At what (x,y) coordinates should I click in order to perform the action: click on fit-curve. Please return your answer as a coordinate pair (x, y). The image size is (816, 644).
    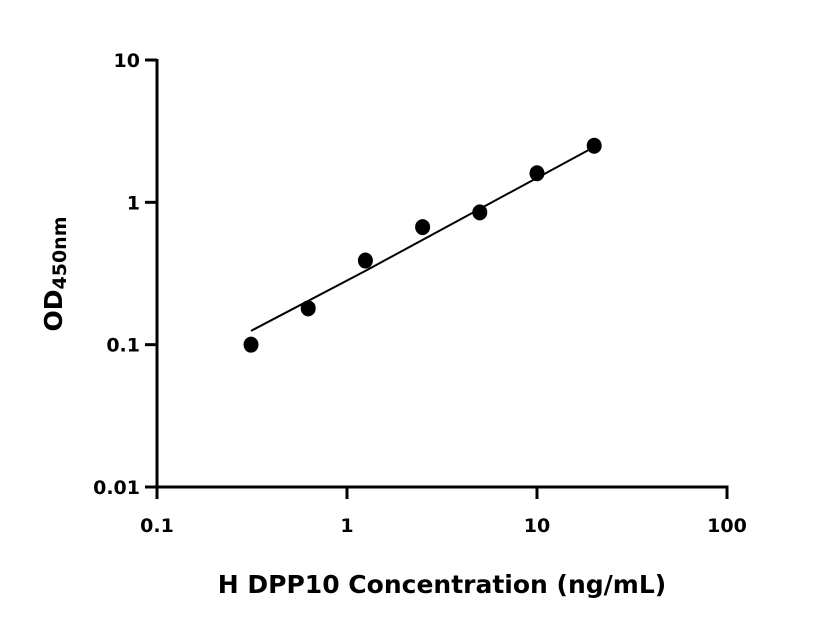
    Looking at the image, I should click on (422, 239).